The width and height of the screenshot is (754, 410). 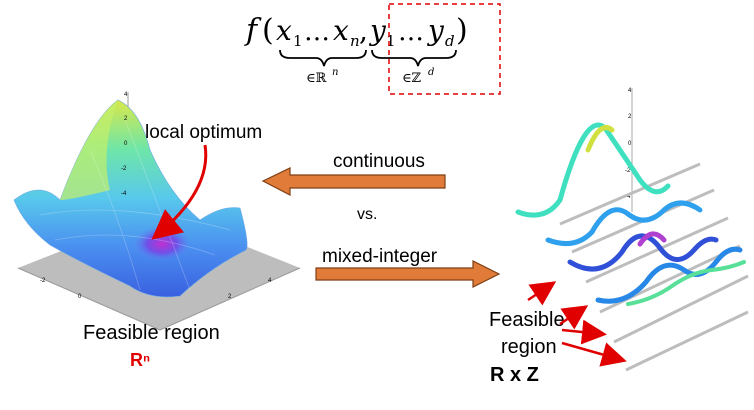 I want to click on left-tick-y-2: 2, so click(x=230, y=297).